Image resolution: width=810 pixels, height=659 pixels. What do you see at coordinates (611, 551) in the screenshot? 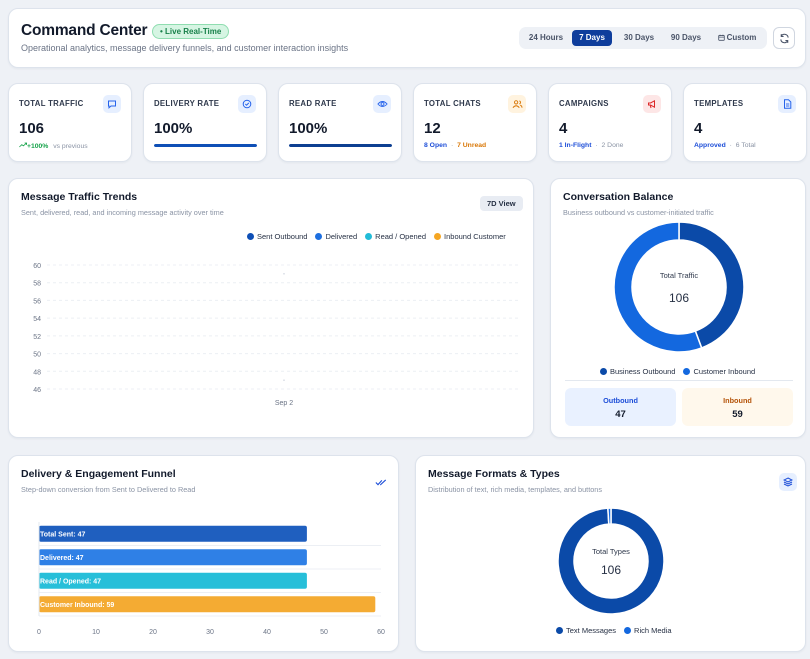
I see `formats-center-label: Total Types` at bounding box center [611, 551].